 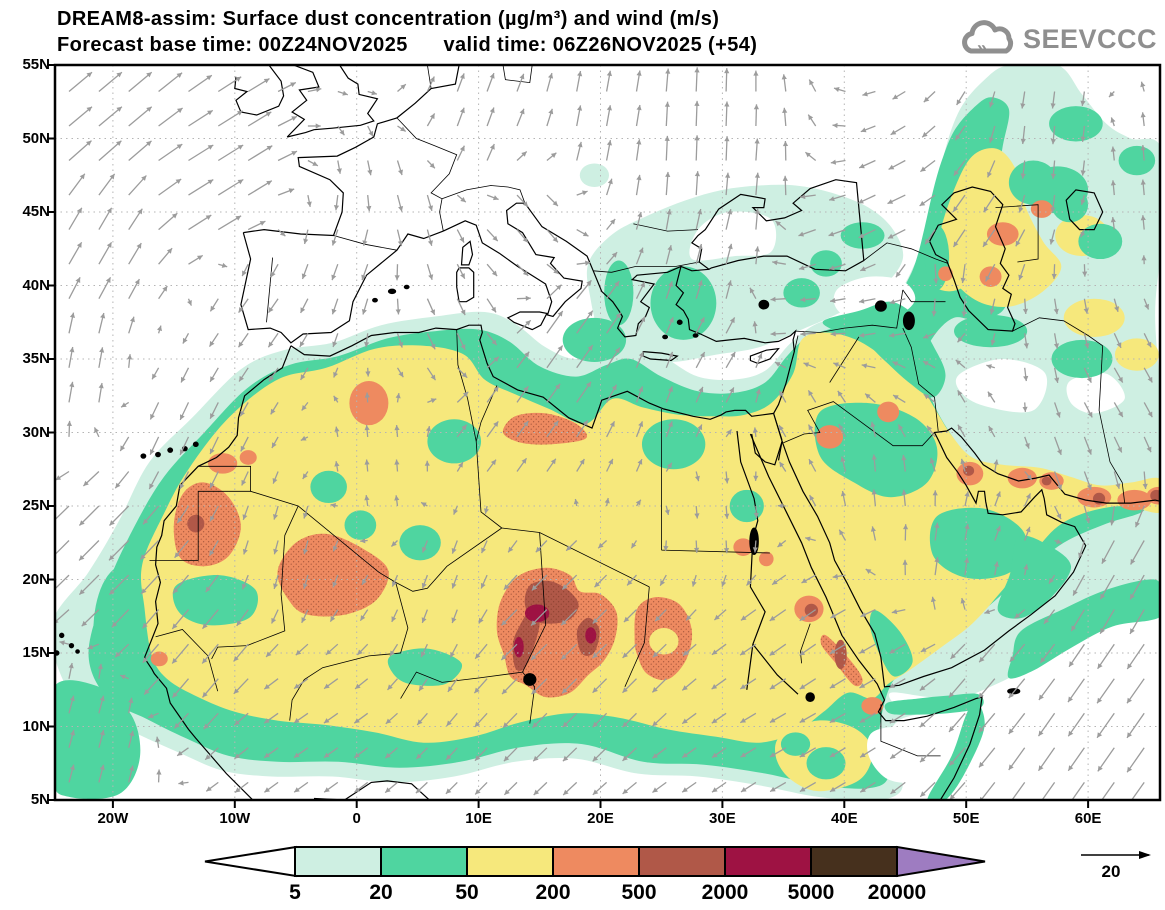 What do you see at coordinates (988, 39) in the screenshot?
I see `cloud-icon: »` at bounding box center [988, 39].